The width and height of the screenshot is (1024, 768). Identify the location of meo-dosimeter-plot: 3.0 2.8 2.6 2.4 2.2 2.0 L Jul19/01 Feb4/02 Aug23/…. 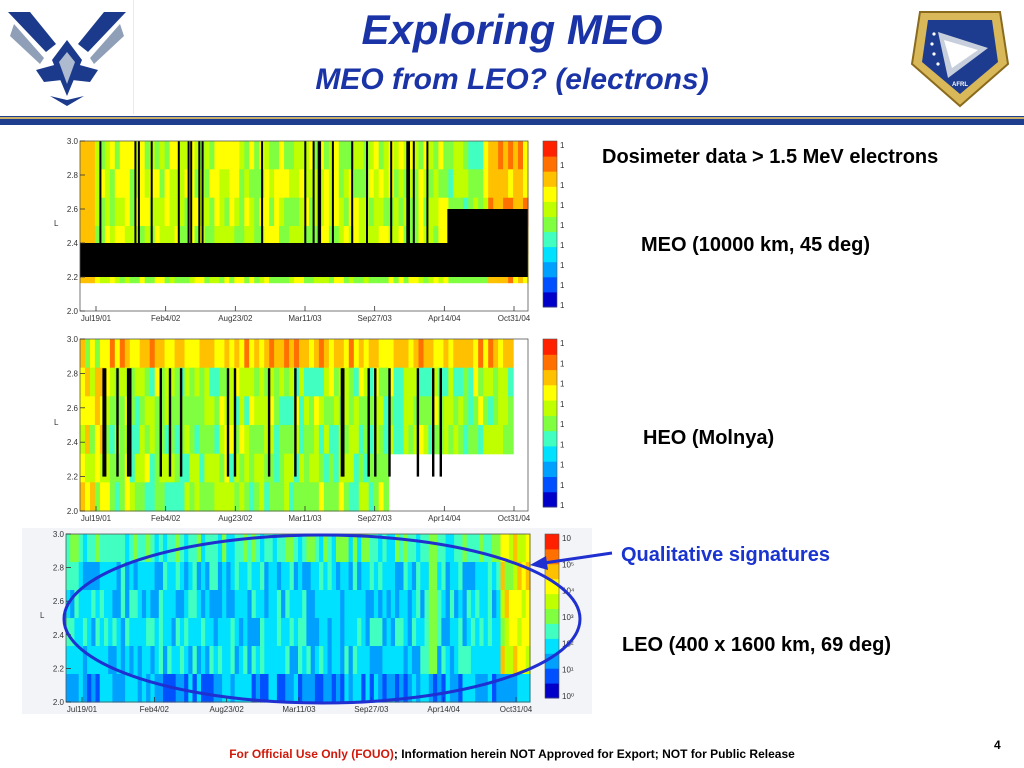
(309, 230).